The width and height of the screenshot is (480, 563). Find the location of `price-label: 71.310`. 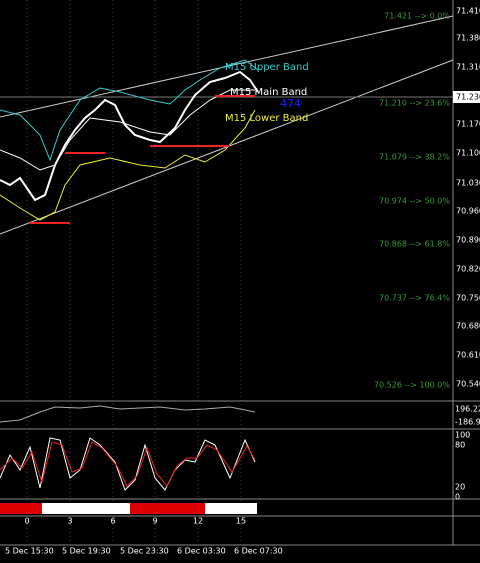

price-label: 71.310 is located at coordinates (468, 67).